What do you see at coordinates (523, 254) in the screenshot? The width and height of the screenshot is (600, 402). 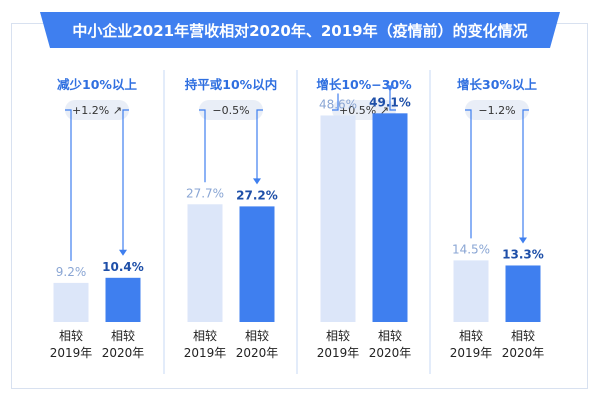 I see `data-label: 13.3%` at bounding box center [523, 254].